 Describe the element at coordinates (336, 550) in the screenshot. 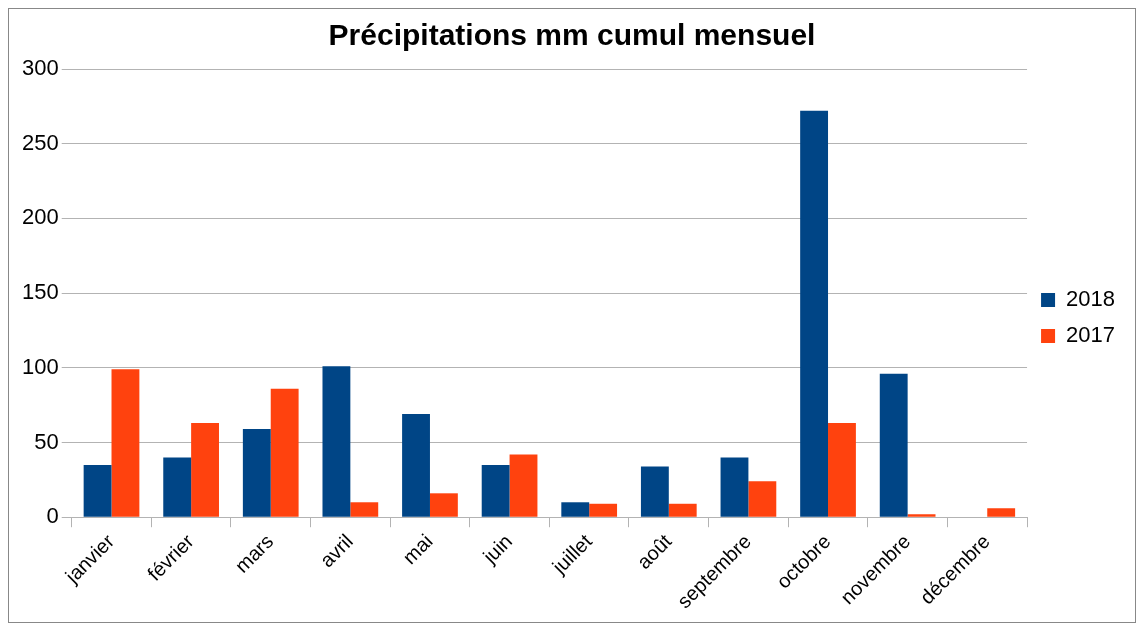

I see `x-tick-label: avril` at that location.